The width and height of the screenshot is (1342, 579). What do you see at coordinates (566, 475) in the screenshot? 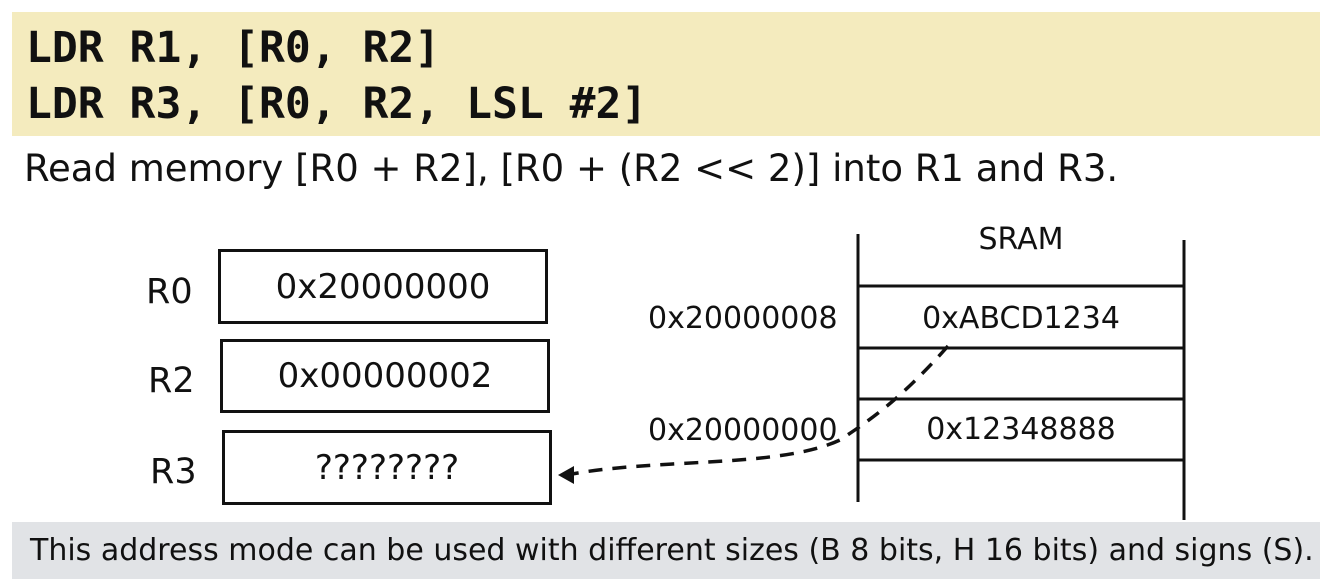
I see `load-arrowhead` at bounding box center [566, 475].